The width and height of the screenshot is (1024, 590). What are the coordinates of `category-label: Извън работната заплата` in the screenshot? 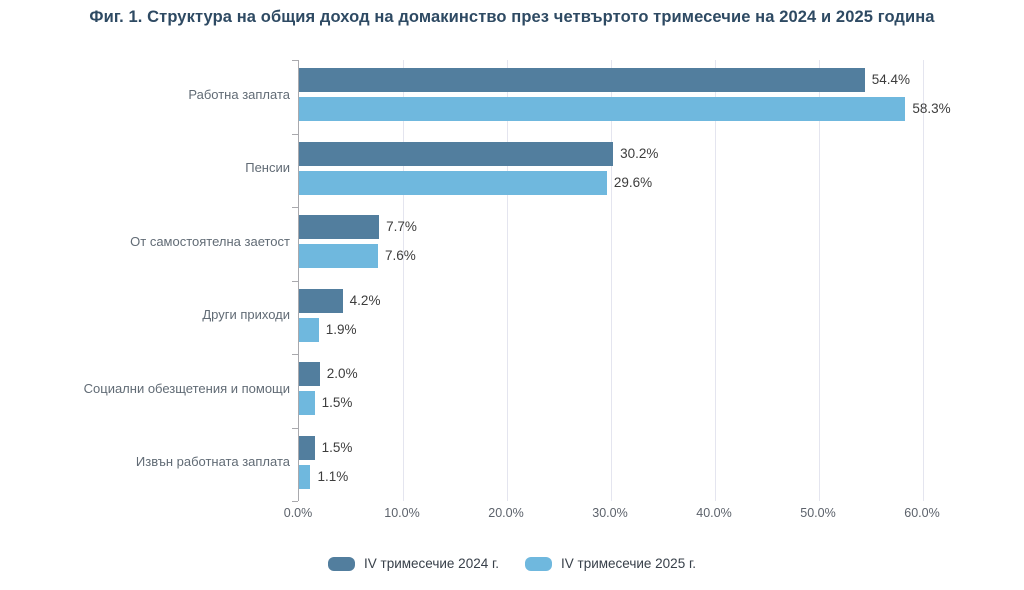 It's located at (212, 461).